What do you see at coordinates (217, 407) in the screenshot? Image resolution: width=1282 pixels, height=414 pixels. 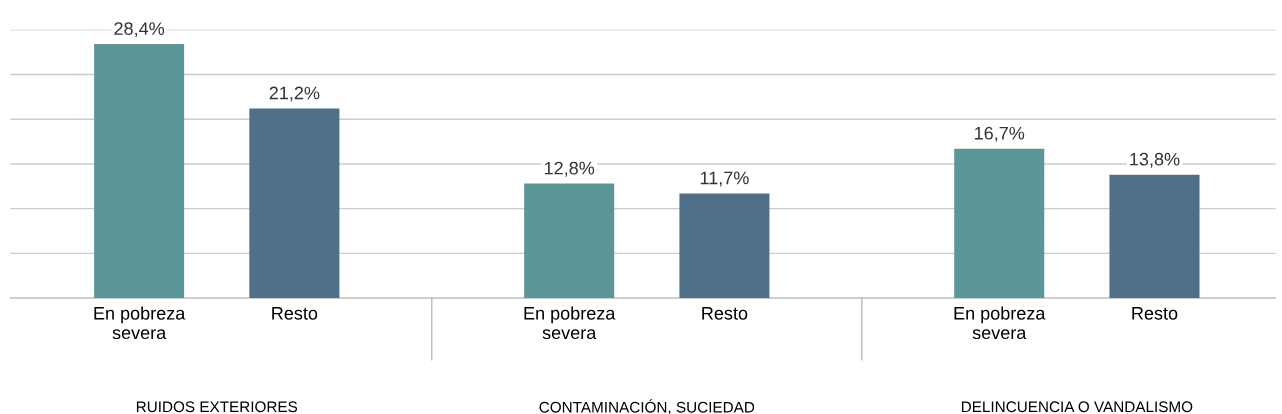 I see `text: RUIDOS EXTERIORES` at bounding box center [217, 407].